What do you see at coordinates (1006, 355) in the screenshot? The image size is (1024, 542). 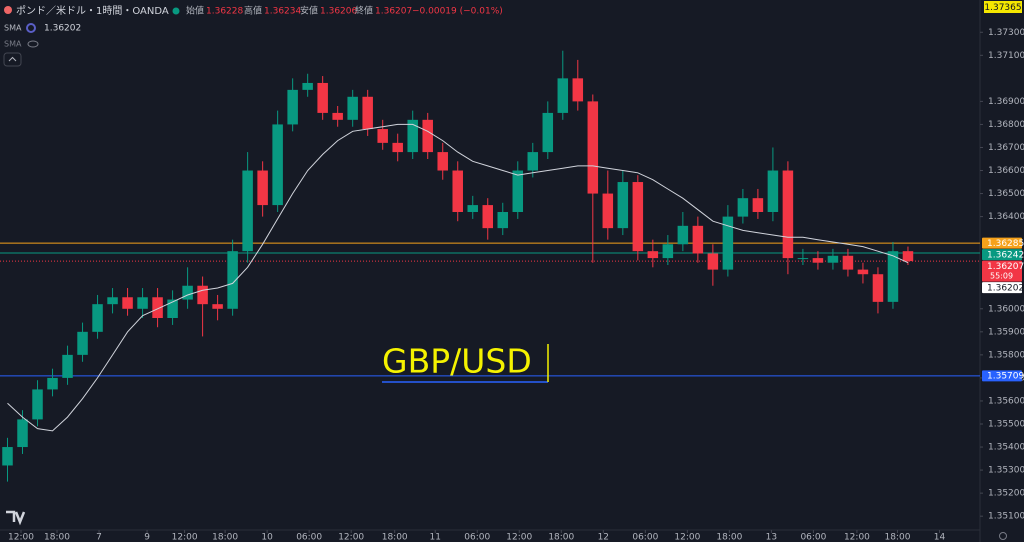 I see `y-tick-label: 1.35800` at bounding box center [1006, 355].